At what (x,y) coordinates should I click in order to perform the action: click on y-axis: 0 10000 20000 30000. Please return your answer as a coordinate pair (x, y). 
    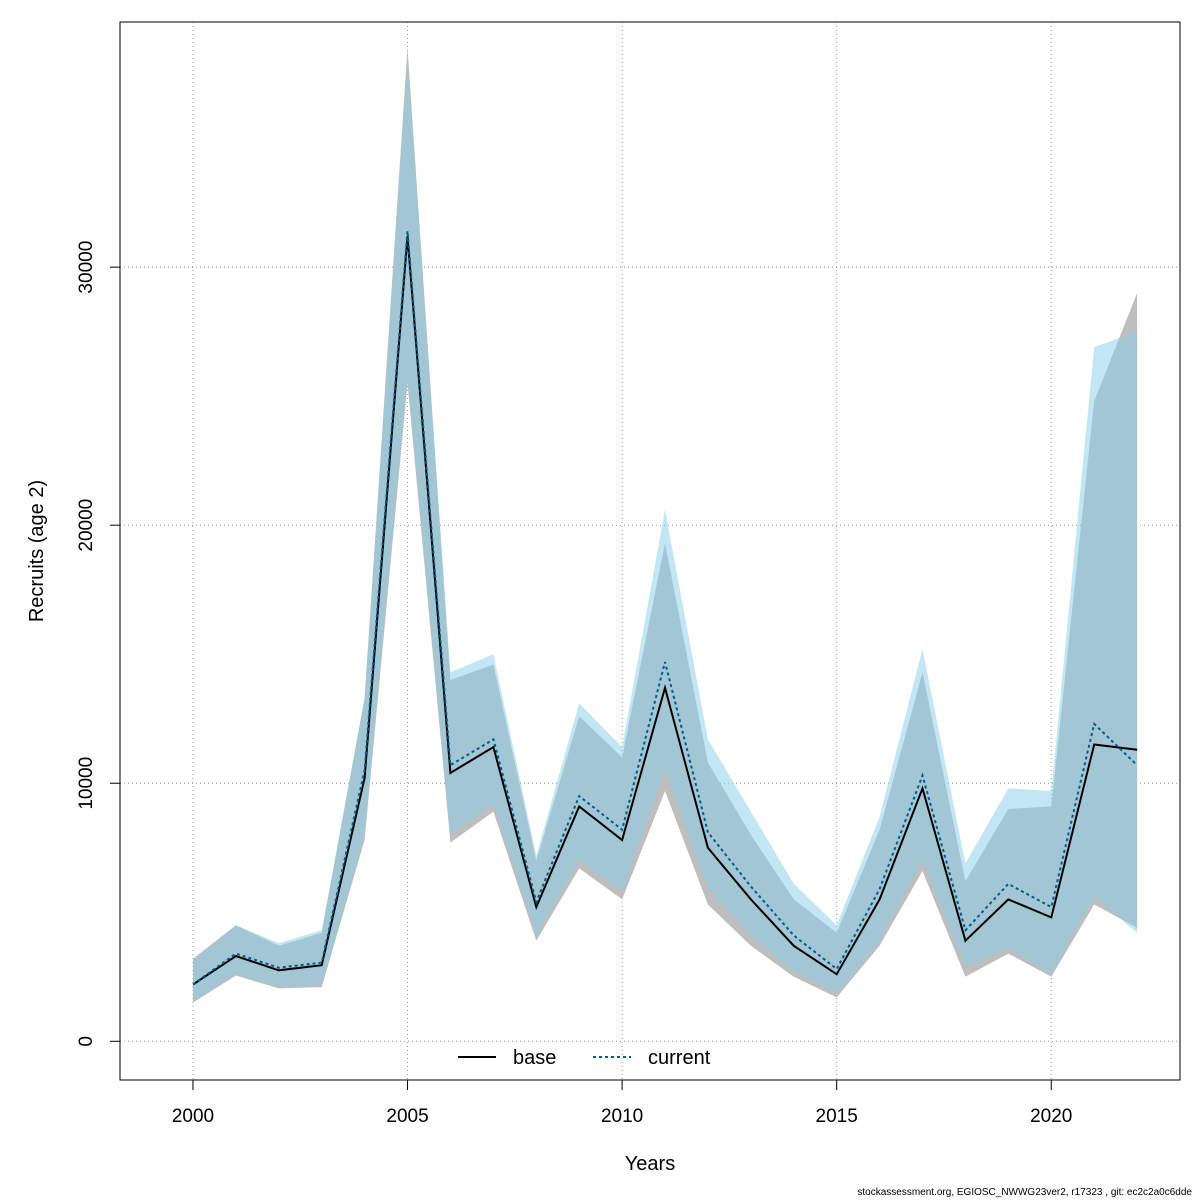
    Looking at the image, I should click on (98, 644).